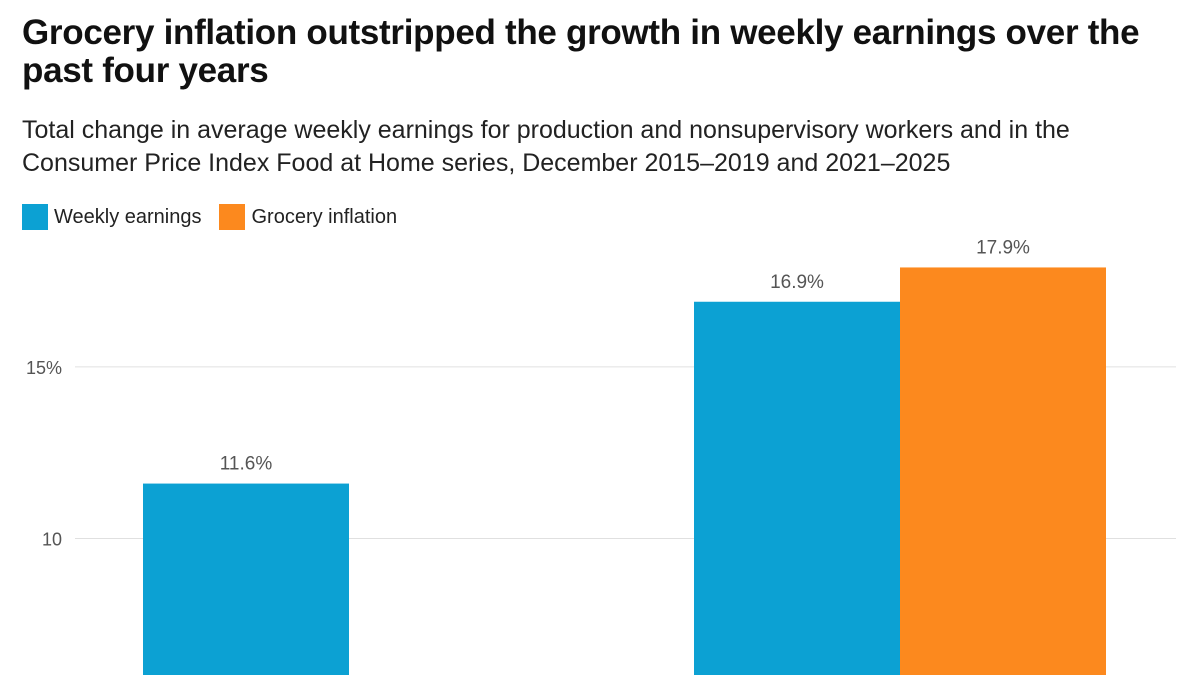  What do you see at coordinates (35, 217) in the screenshot?
I see `legend-swatch-weekly-earnings` at bounding box center [35, 217].